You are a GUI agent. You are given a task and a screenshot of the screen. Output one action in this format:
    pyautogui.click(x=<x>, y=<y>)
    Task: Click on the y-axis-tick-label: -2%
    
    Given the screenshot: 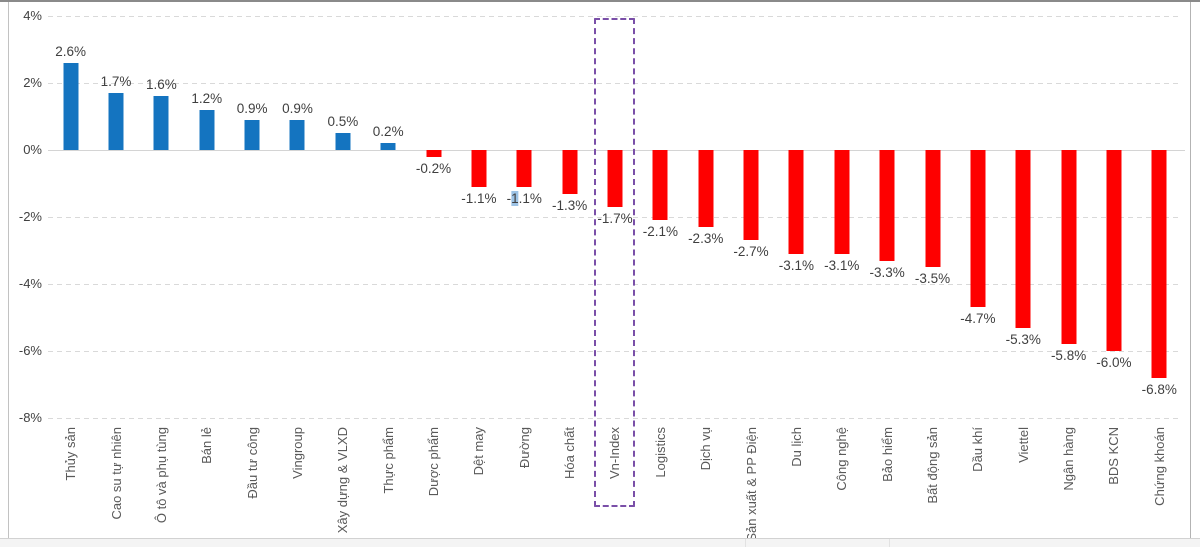 What is the action you would take?
    pyautogui.click(x=30, y=216)
    